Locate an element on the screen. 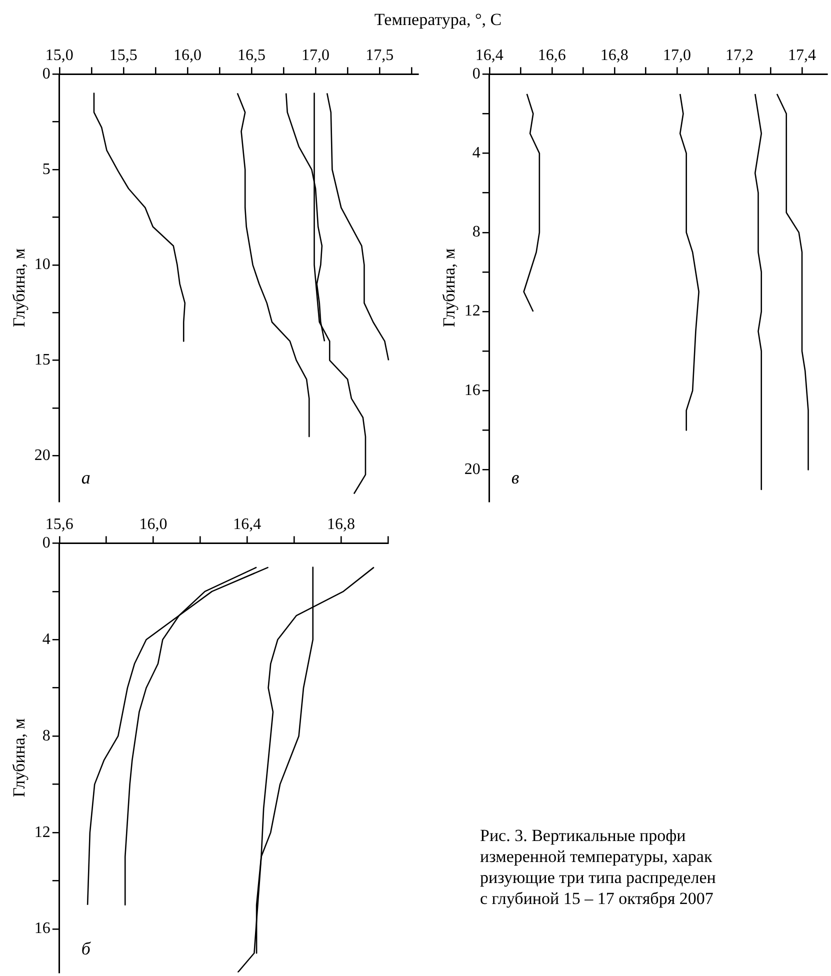 The width and height of the screenshot is (831, 976). x-tick-label: 16,6 is located at coordinates (552, 55).